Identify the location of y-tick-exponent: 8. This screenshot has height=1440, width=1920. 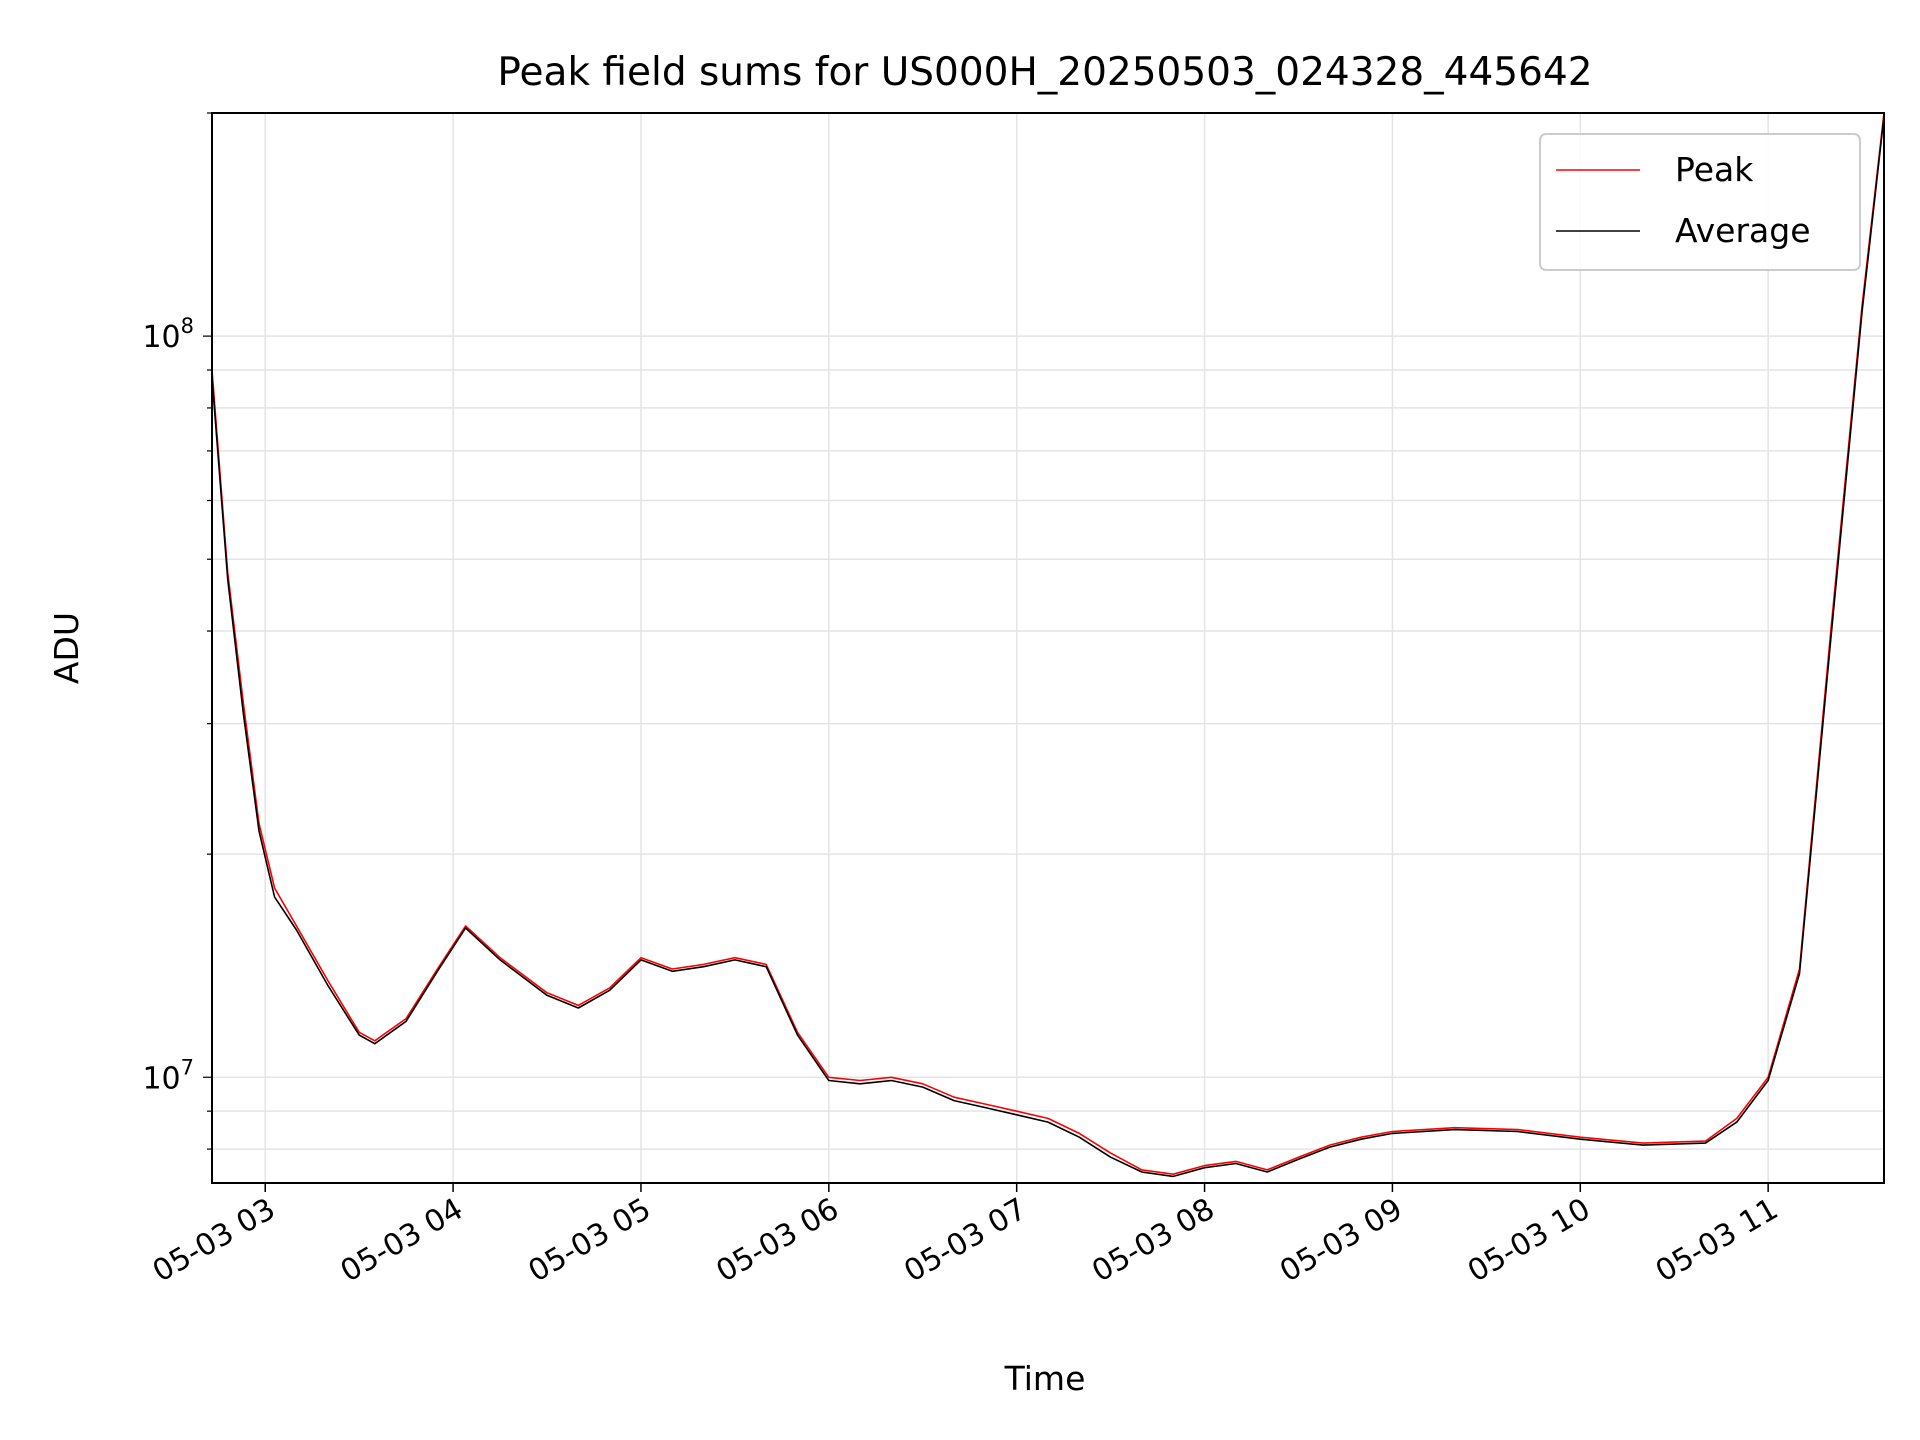
(187, 326).